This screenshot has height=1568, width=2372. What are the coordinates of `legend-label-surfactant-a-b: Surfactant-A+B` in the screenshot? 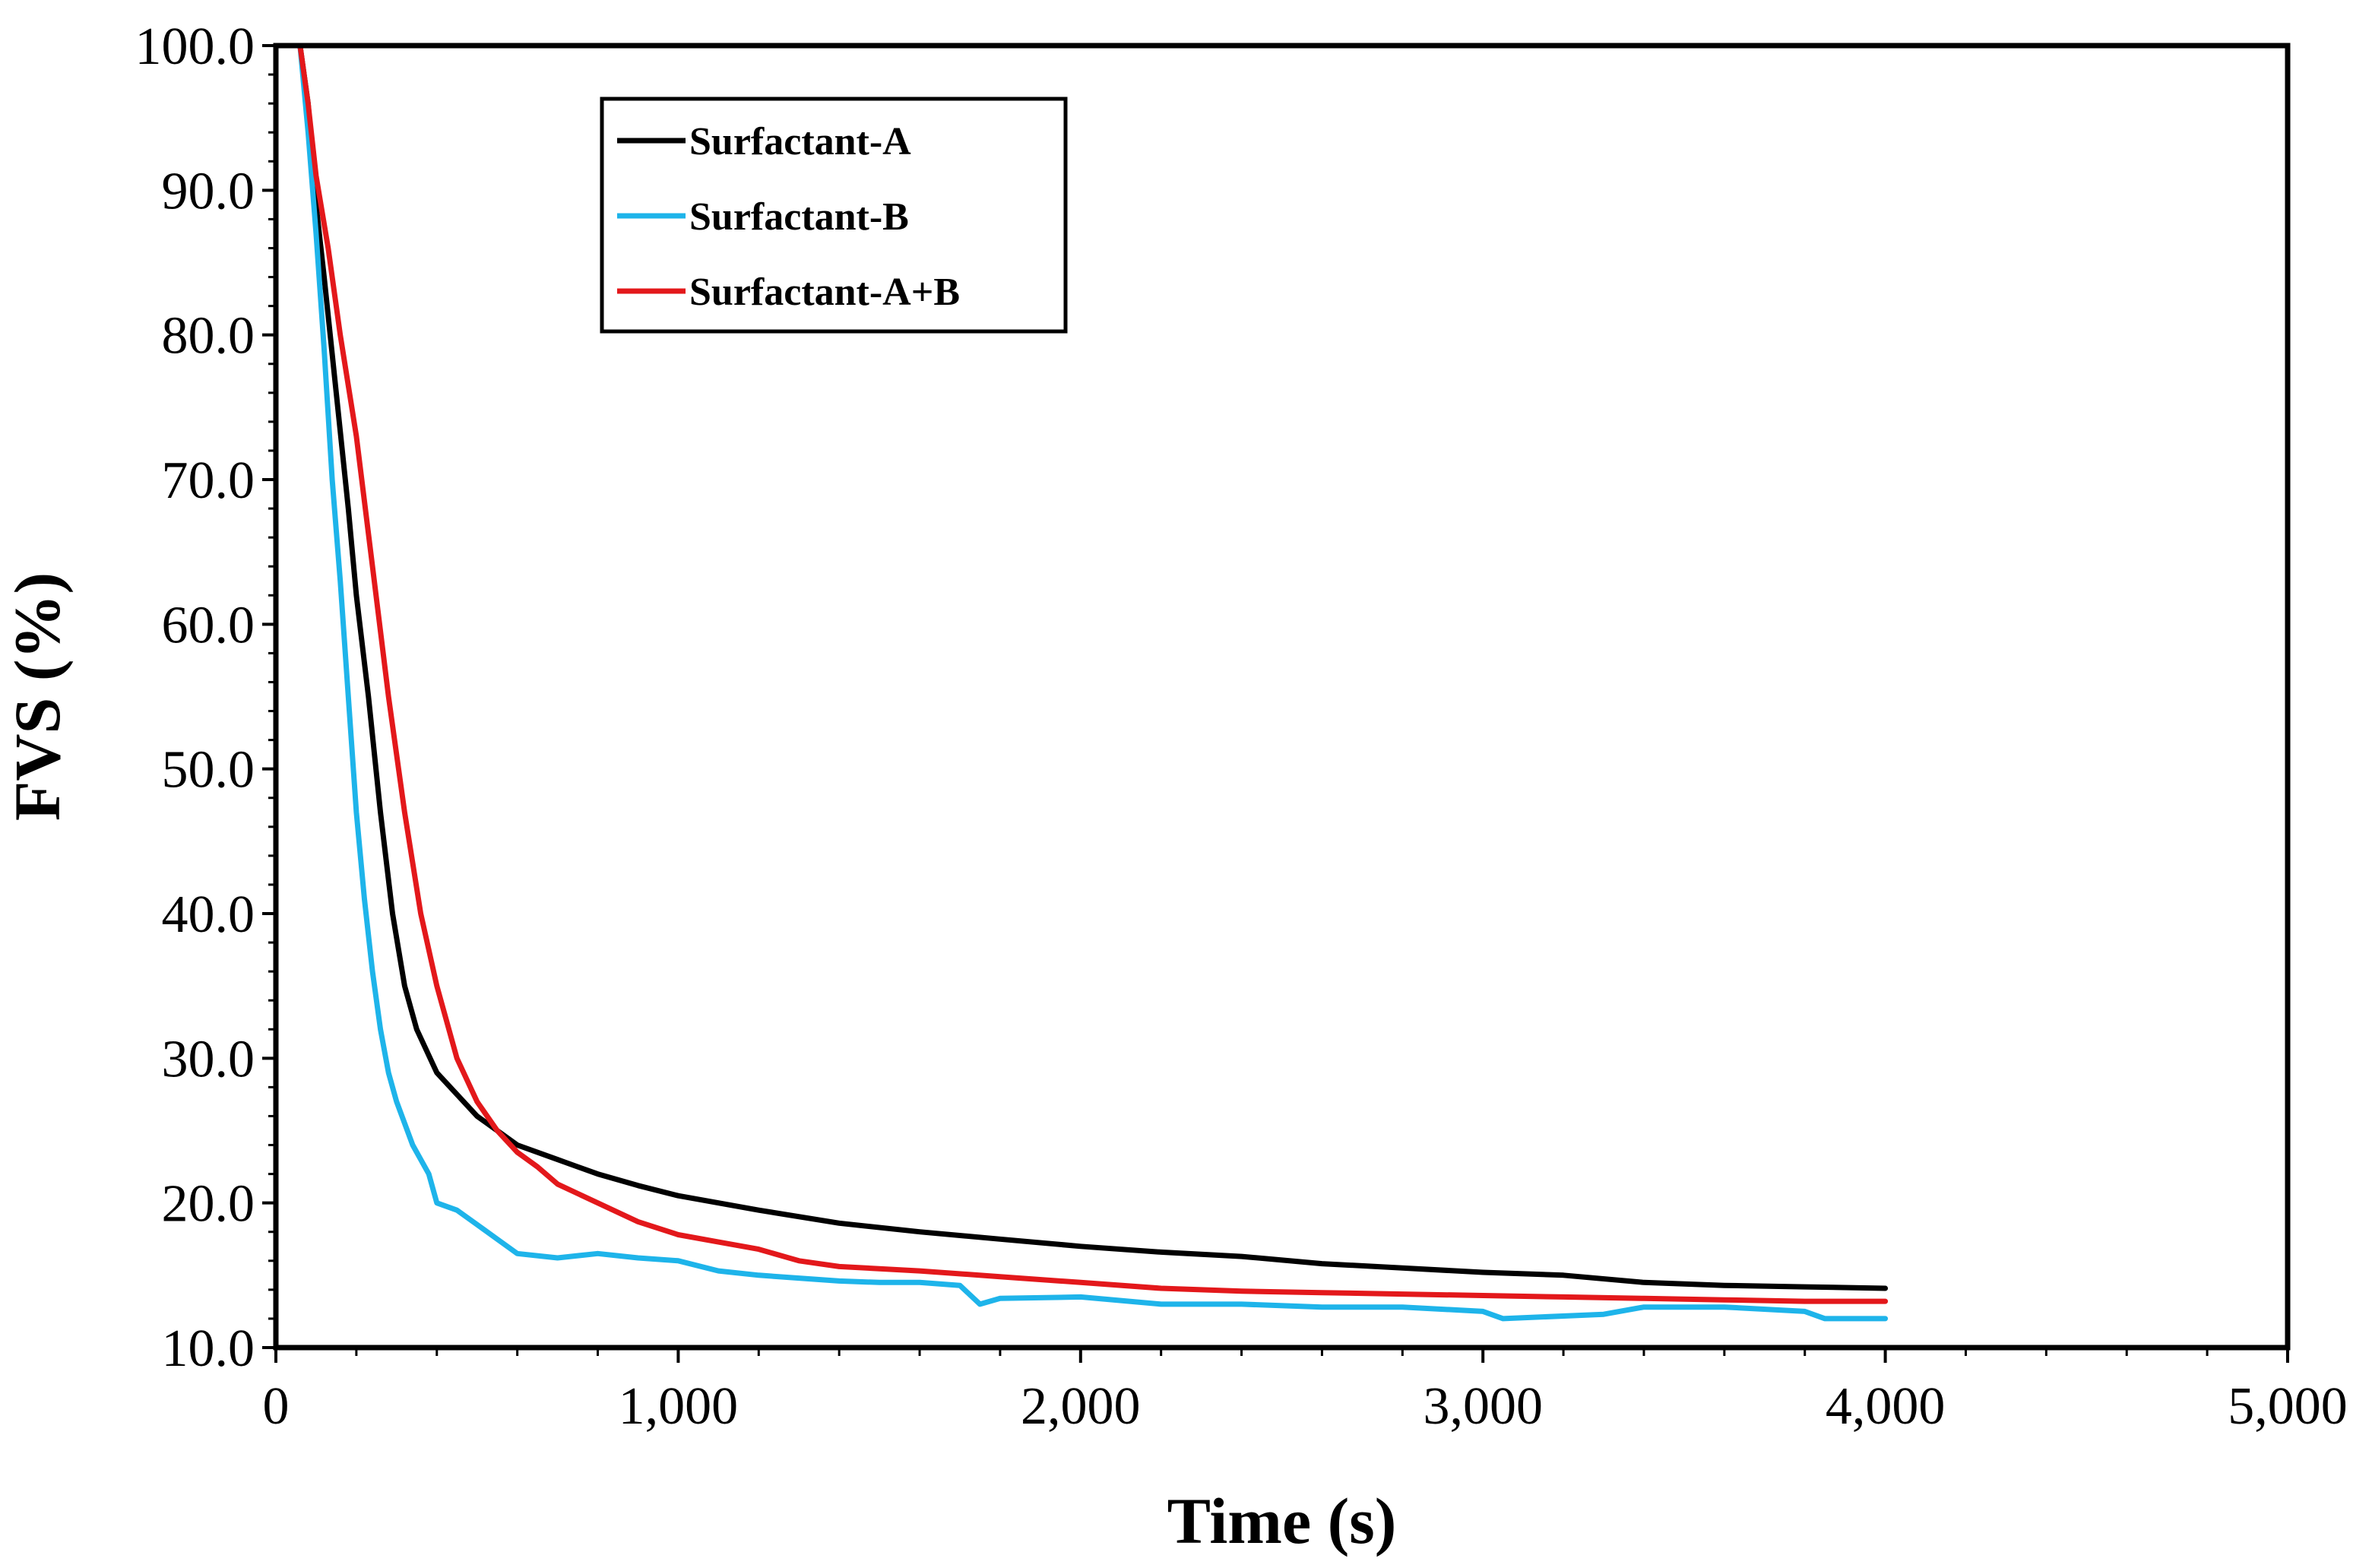 It's located at (824, 292).